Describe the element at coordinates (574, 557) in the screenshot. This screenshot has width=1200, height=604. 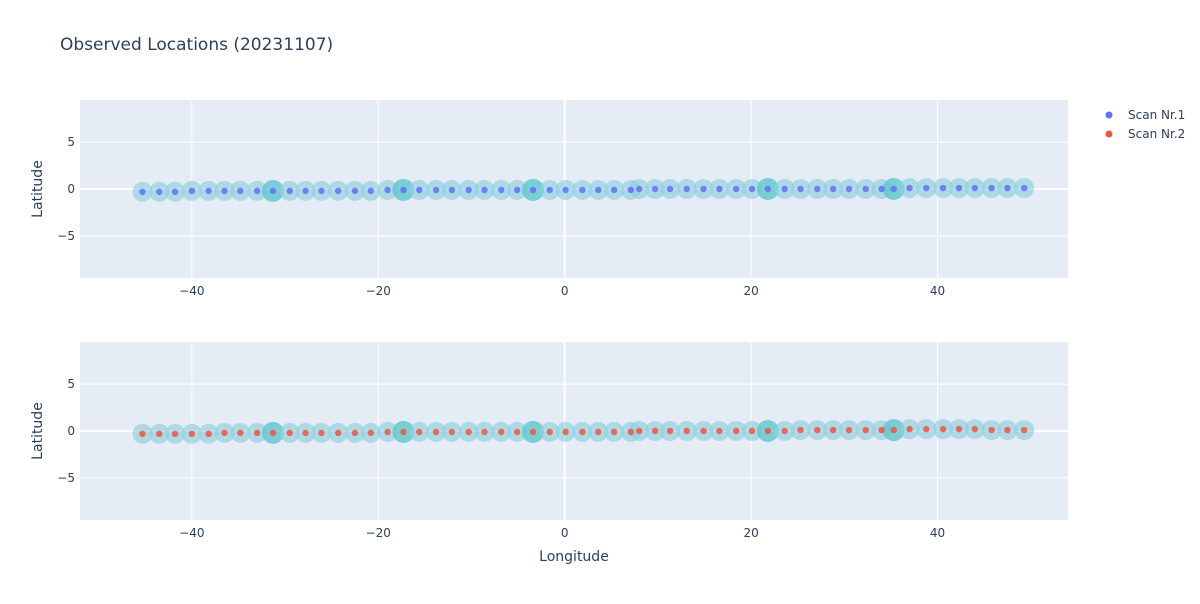
I see `x-axis-title: Longitude` at that location.